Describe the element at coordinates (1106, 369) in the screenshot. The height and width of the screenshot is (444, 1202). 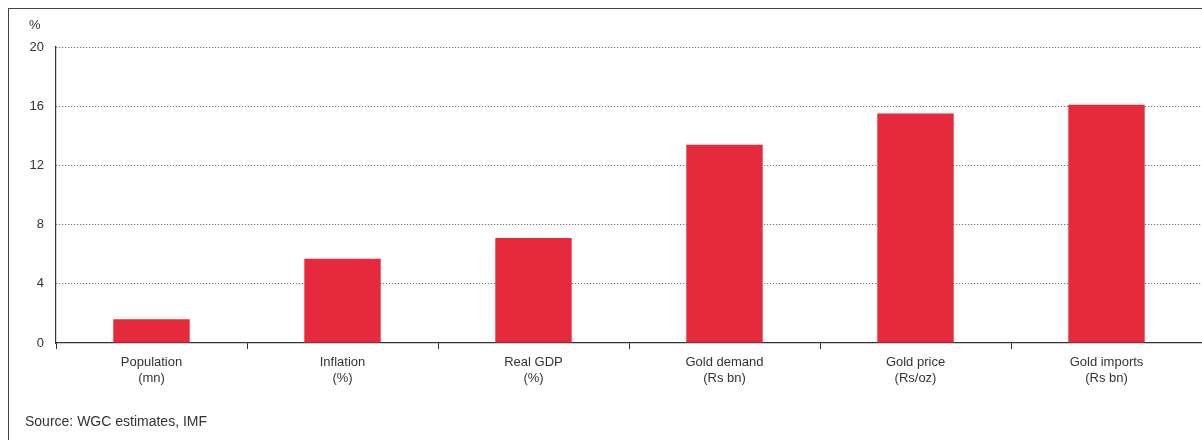
I see `x-tick-label: Gold imports (Rs bn)` at that location.